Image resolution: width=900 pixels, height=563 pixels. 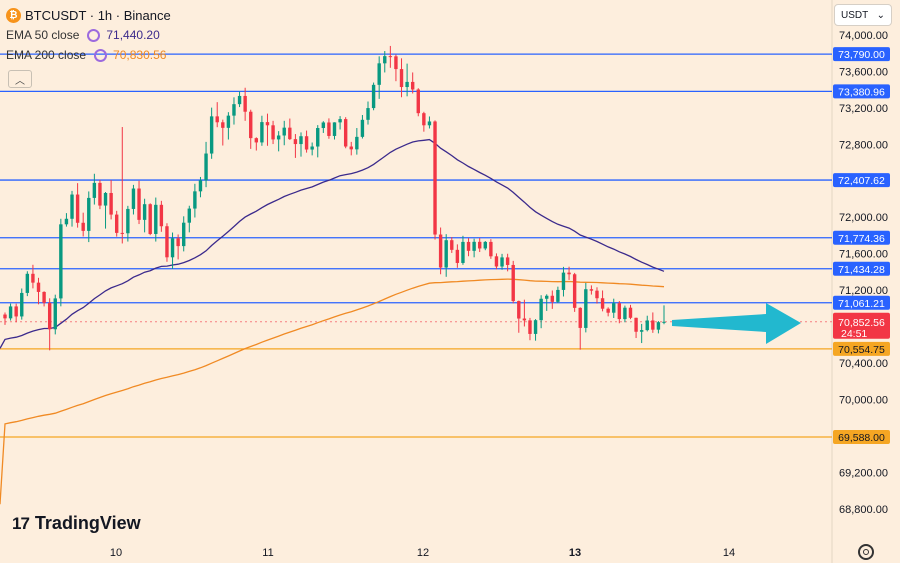 I want to click on level-tag-label: 71,434.28, so click(x=861, y=270).